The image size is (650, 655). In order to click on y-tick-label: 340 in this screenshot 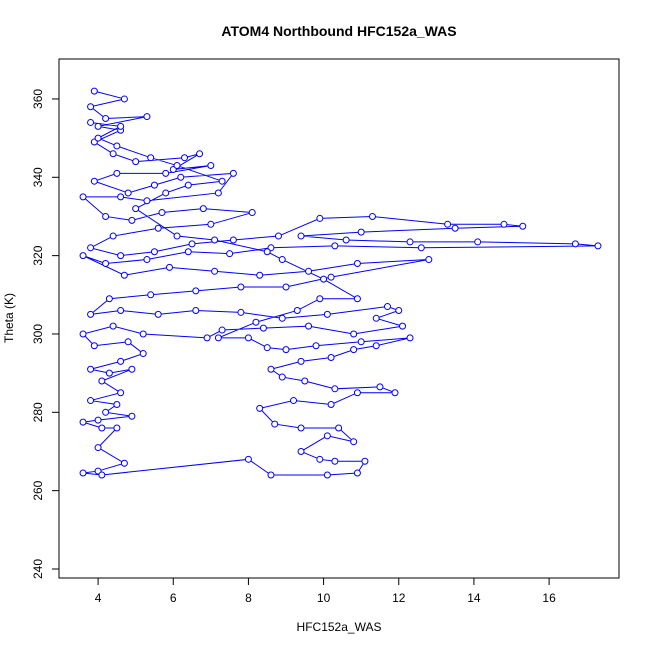, I will do `click(38, 177)`.